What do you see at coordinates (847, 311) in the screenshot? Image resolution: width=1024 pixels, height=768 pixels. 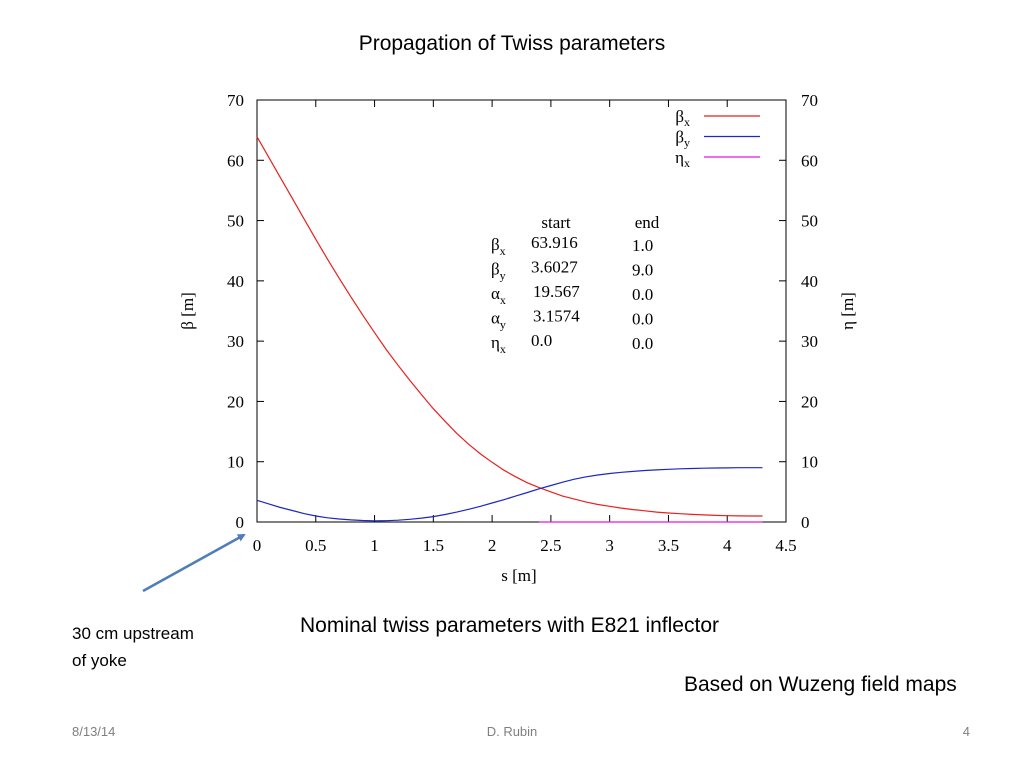 I see `y2-axis-label: η [m]` at bounding box center [847, 311].